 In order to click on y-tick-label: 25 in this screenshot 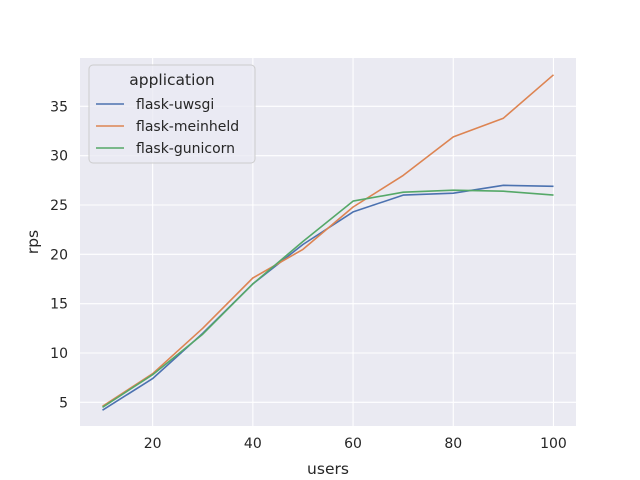, I will do `click(59, 206)`.